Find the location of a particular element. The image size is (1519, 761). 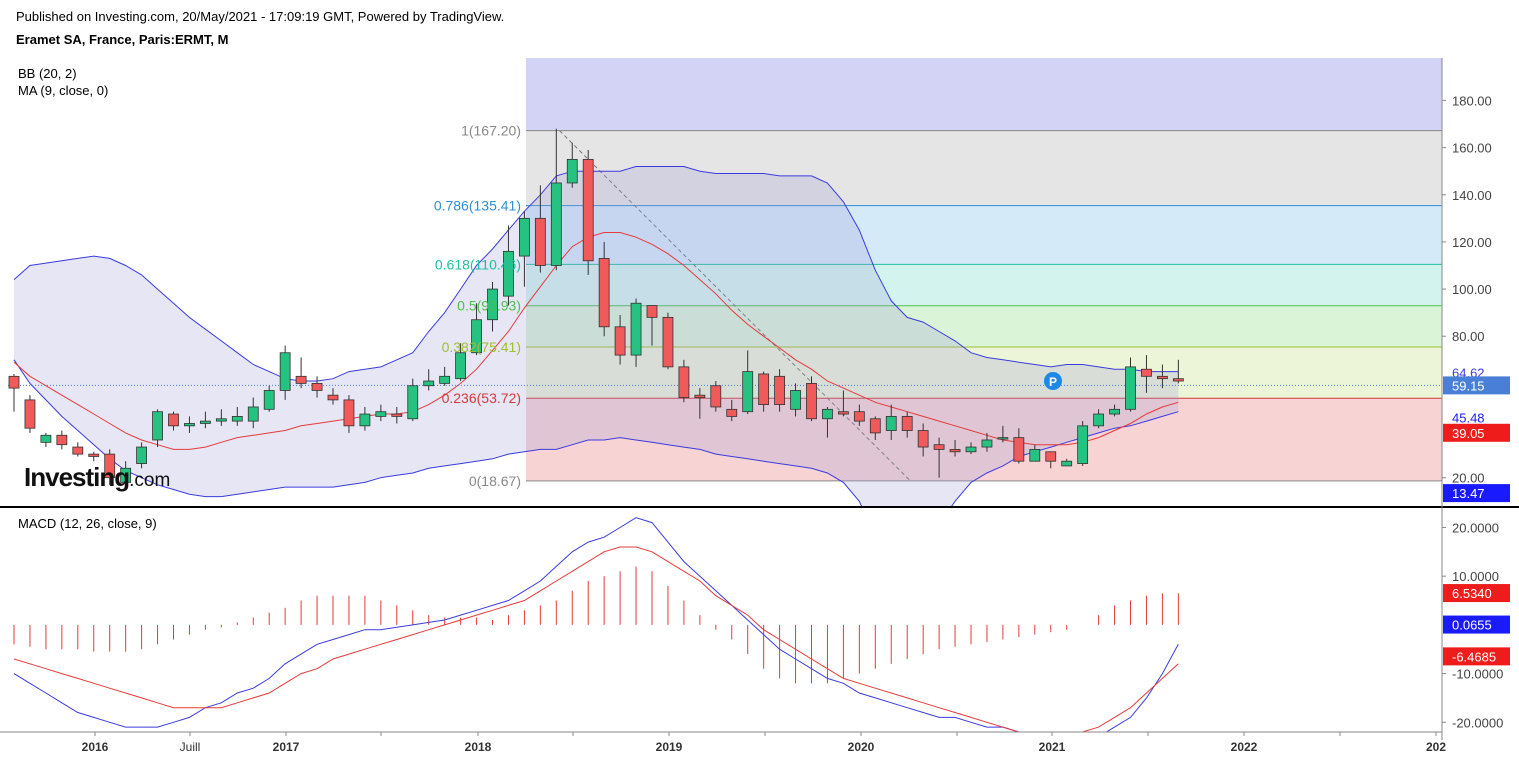

price-axis-label: 39.05 is located at coordinates (1468, 433).